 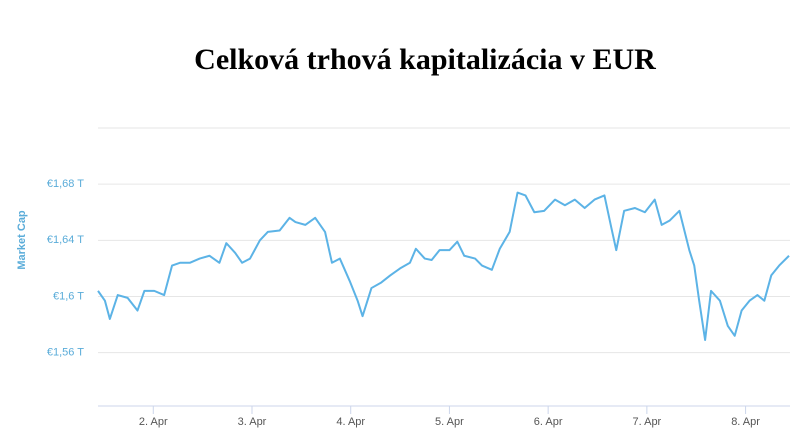 I want to click on y-axis-label: Market Cap, so click(x=22, y=240).